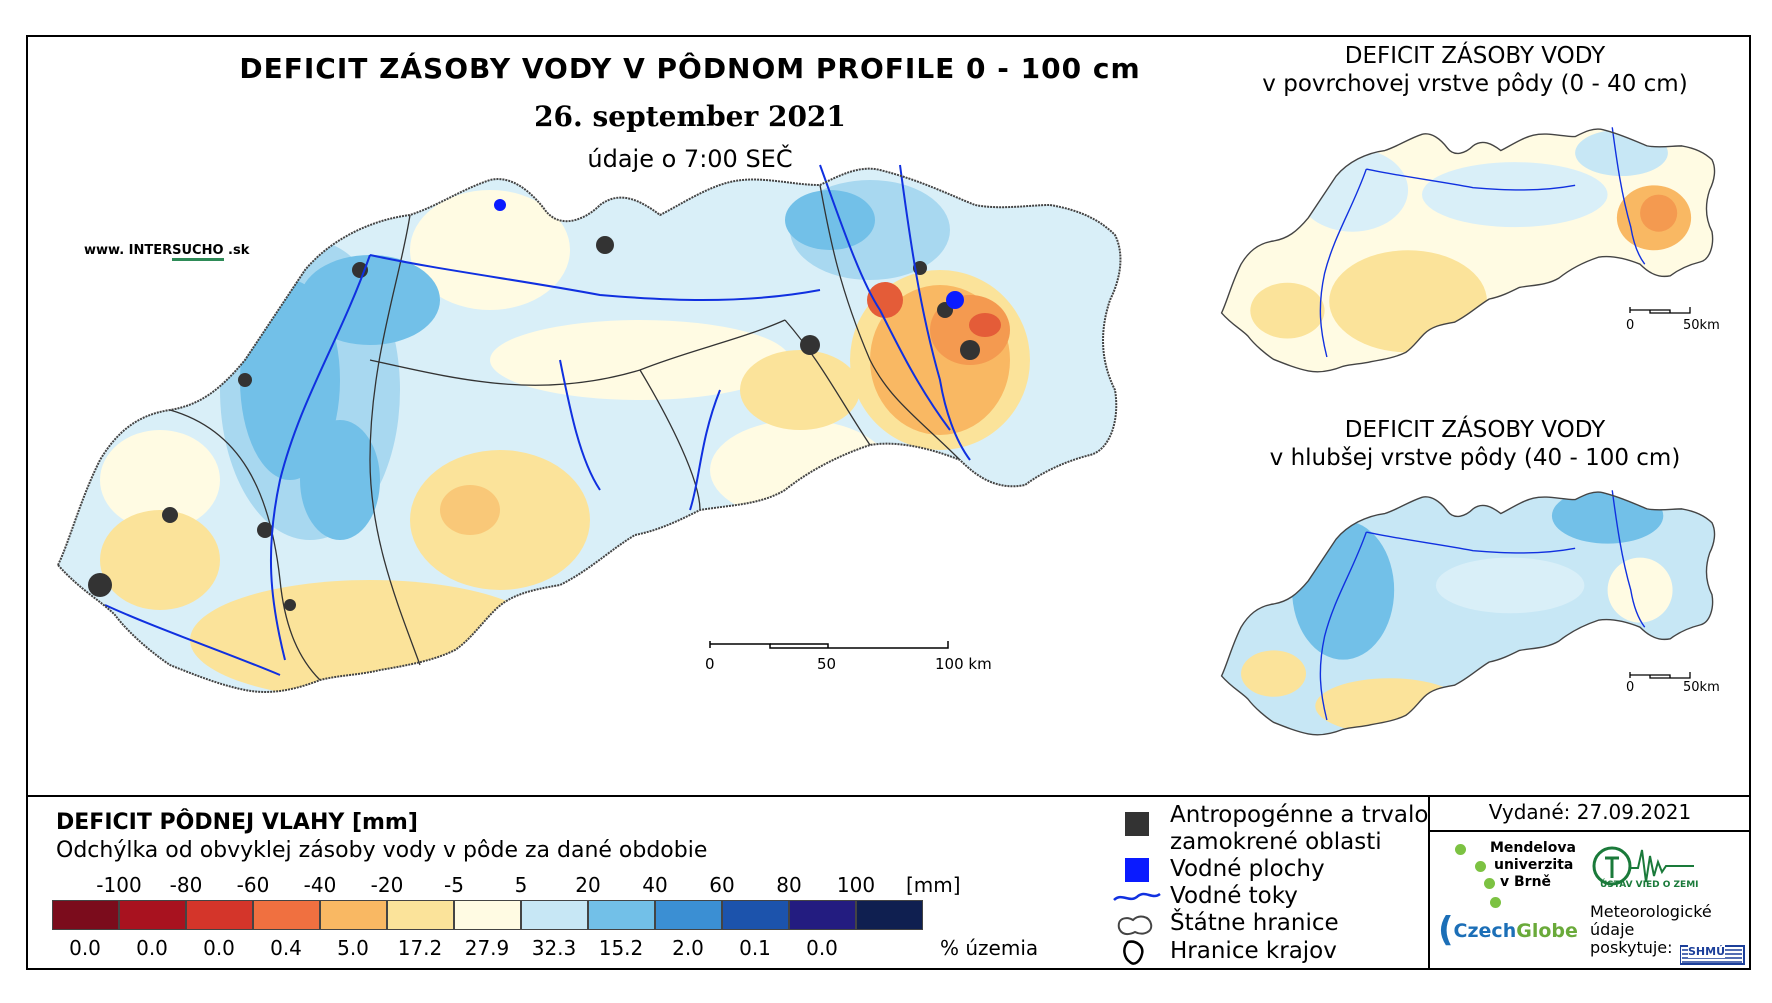 The height and width of the screenshot is (1003, 1772). I want to click on water-swatch, so click(1137, 870).